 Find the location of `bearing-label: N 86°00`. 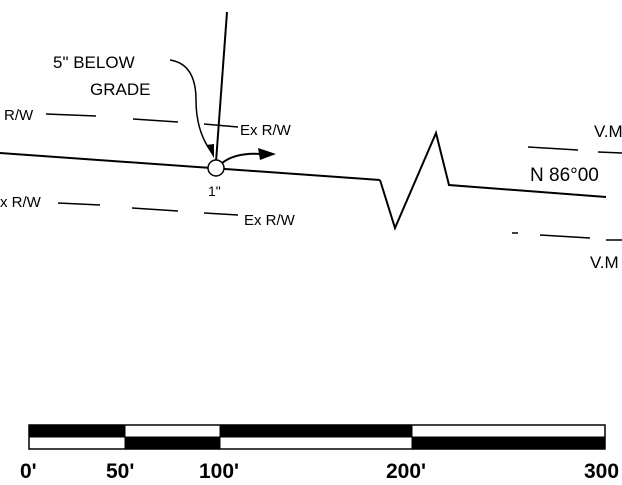

bearing-label: N 86°00 is located at coordinates (564, 175).